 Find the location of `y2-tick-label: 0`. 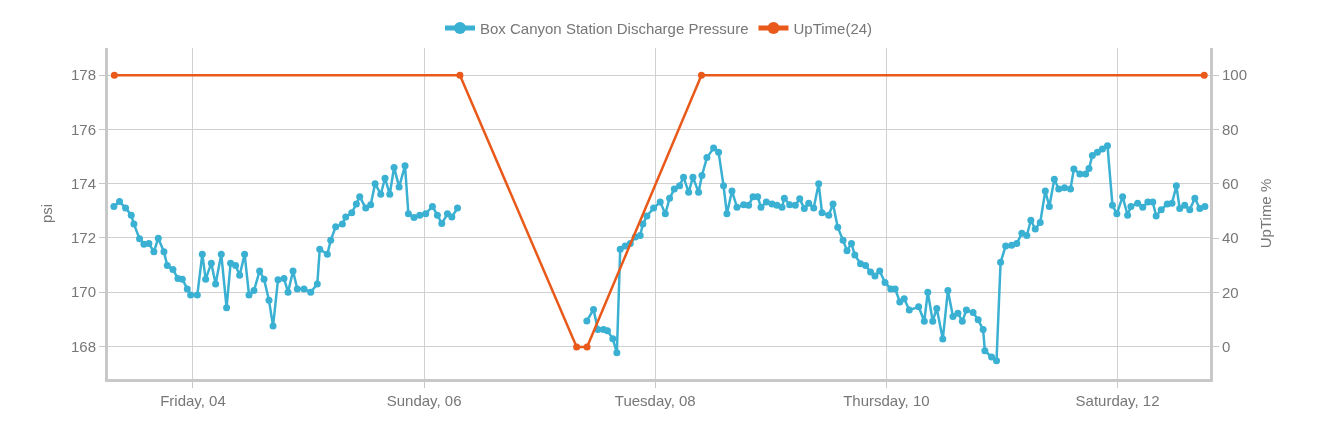

y2-tick-label: 0 is located at coordinates (1226, 347).